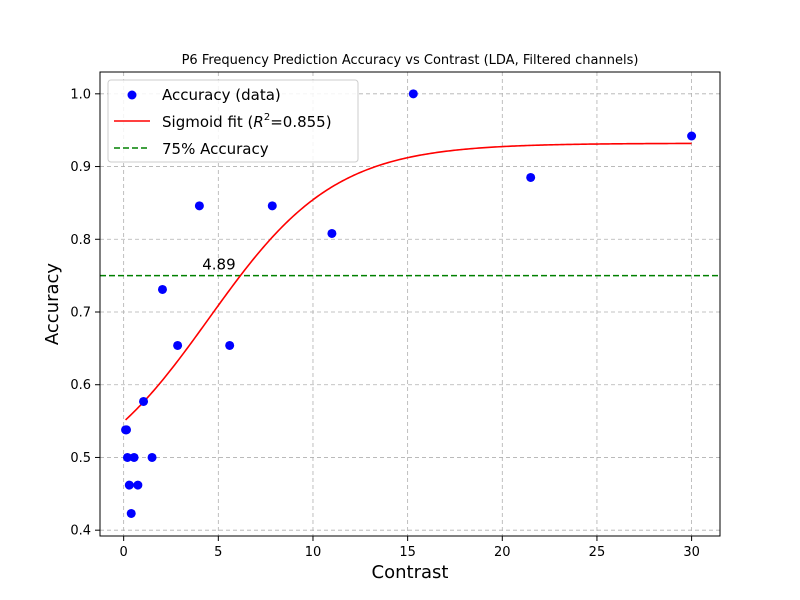 Image resolution: width=800 pixels, height=600 pixels. Describe the element at coordinates (52, 304) in the screenshot. I see `y-axis-label: Accuracy` at that location.